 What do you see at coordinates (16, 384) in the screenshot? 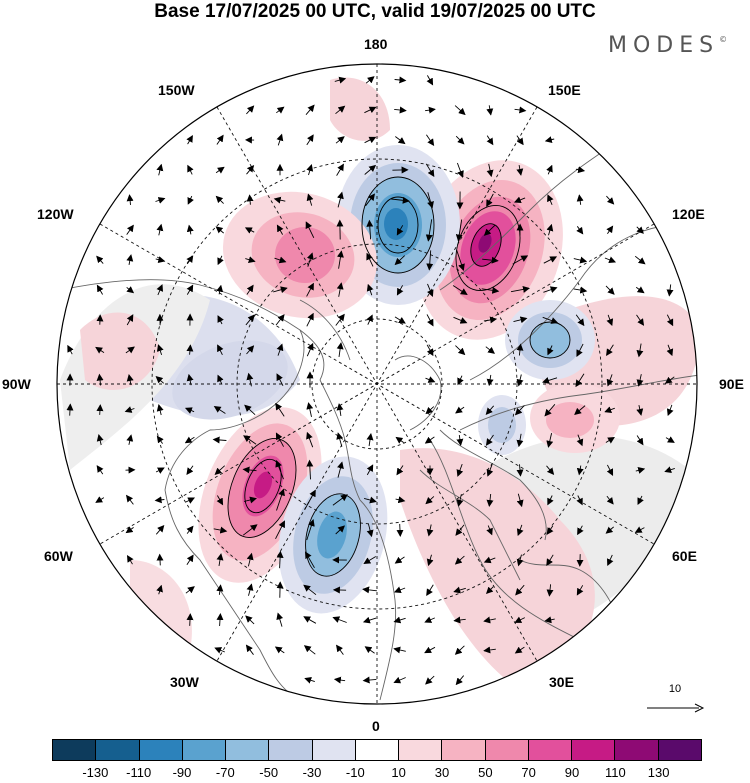
I see `lon-label-90W: 90W` at bounding box center [16, 384].